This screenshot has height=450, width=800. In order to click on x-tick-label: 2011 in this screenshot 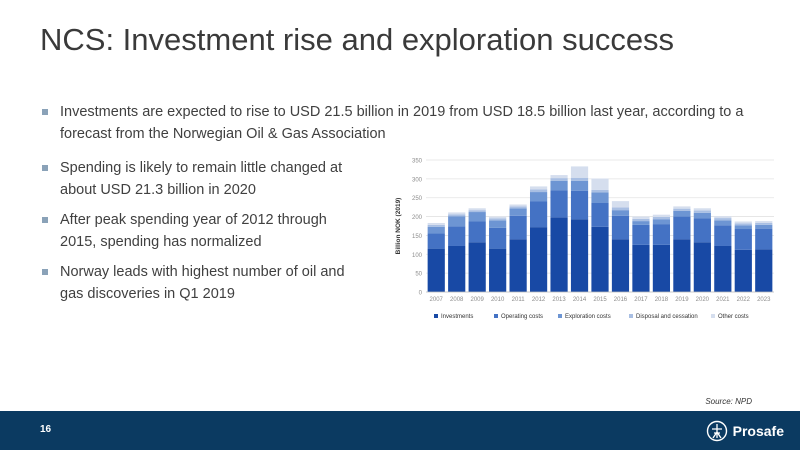, I will do `click(519, 300)`.